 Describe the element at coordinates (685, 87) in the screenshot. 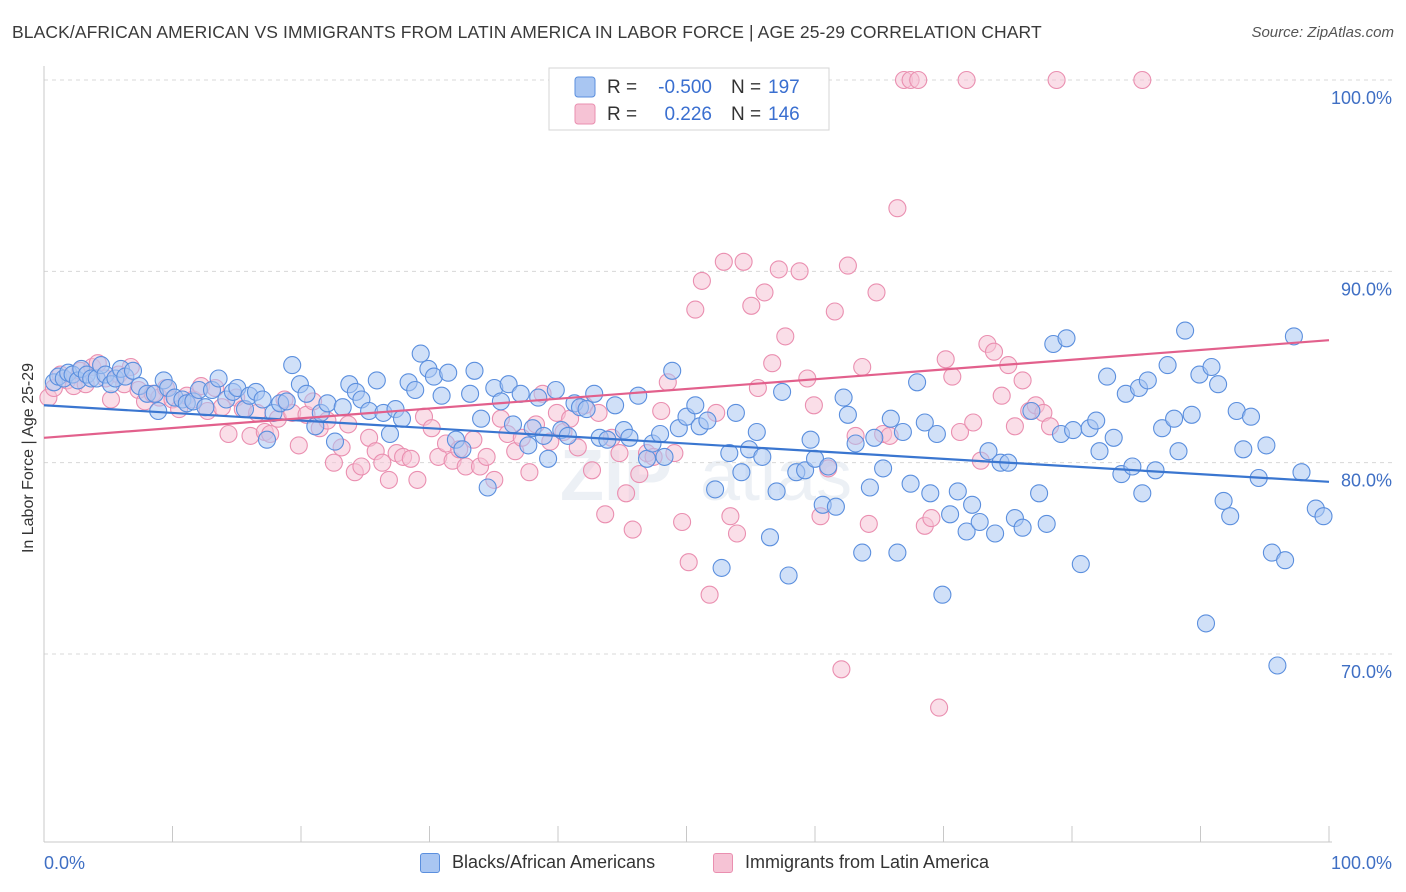

I see `legend-r-value: -0.500` at that location.